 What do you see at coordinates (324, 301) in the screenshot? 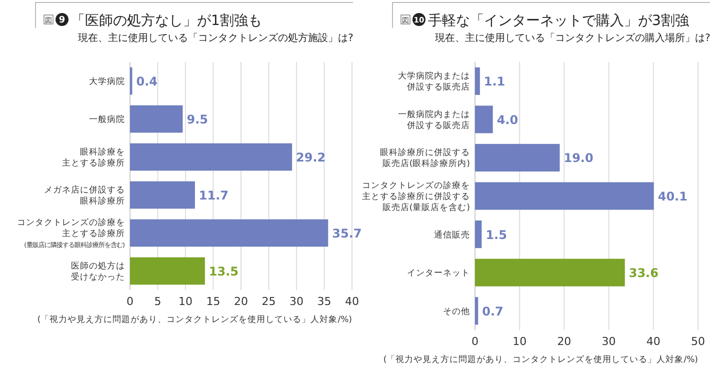
I see `x-tick-label: 35` at bounding box center [324, 301].